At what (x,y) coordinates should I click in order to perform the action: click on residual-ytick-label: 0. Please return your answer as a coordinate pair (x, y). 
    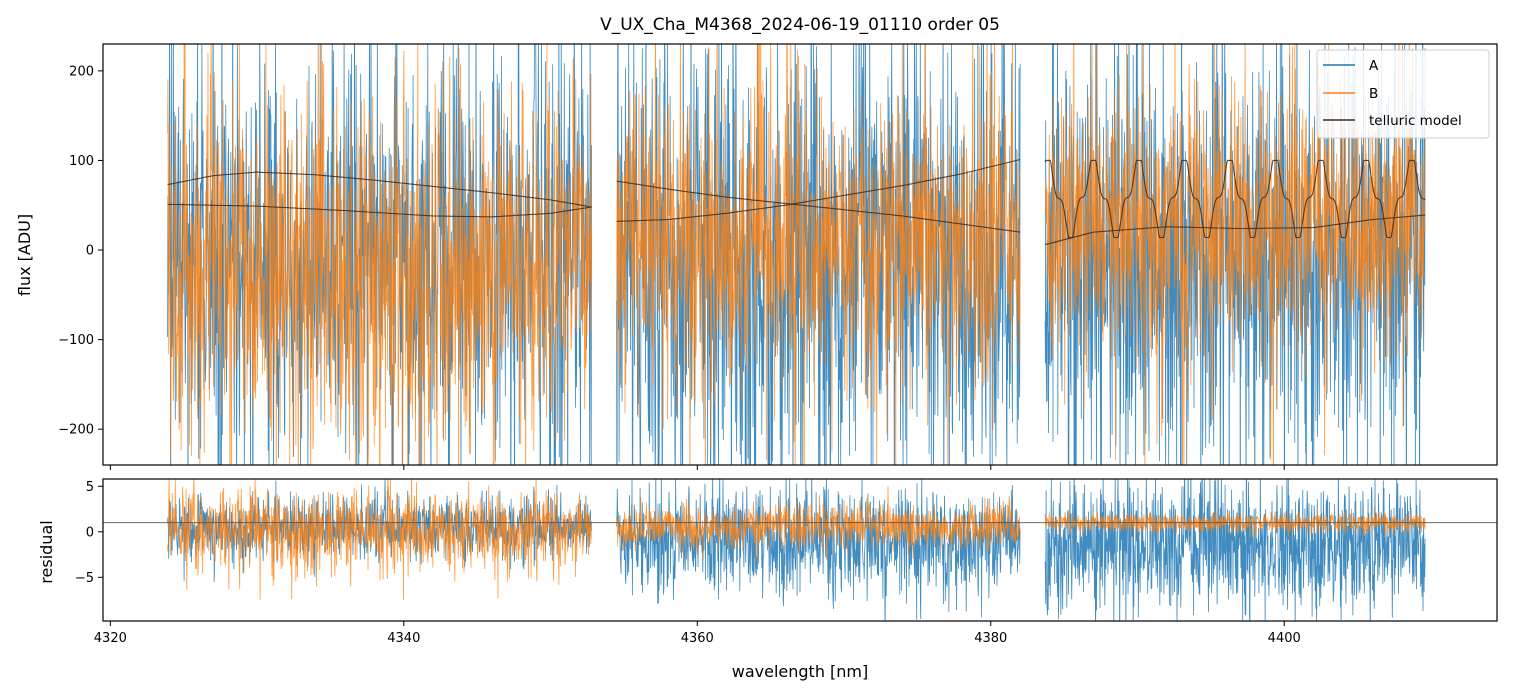
    Looking at the image, I should click on (90, 532).